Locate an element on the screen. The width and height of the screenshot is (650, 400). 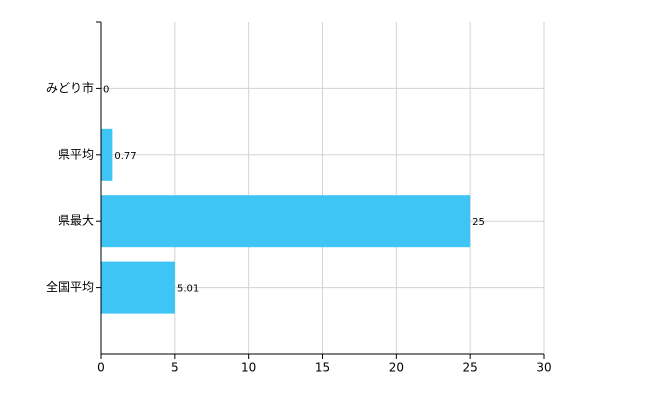
x-tick-label: 30 is located at coordinates (543, 368).